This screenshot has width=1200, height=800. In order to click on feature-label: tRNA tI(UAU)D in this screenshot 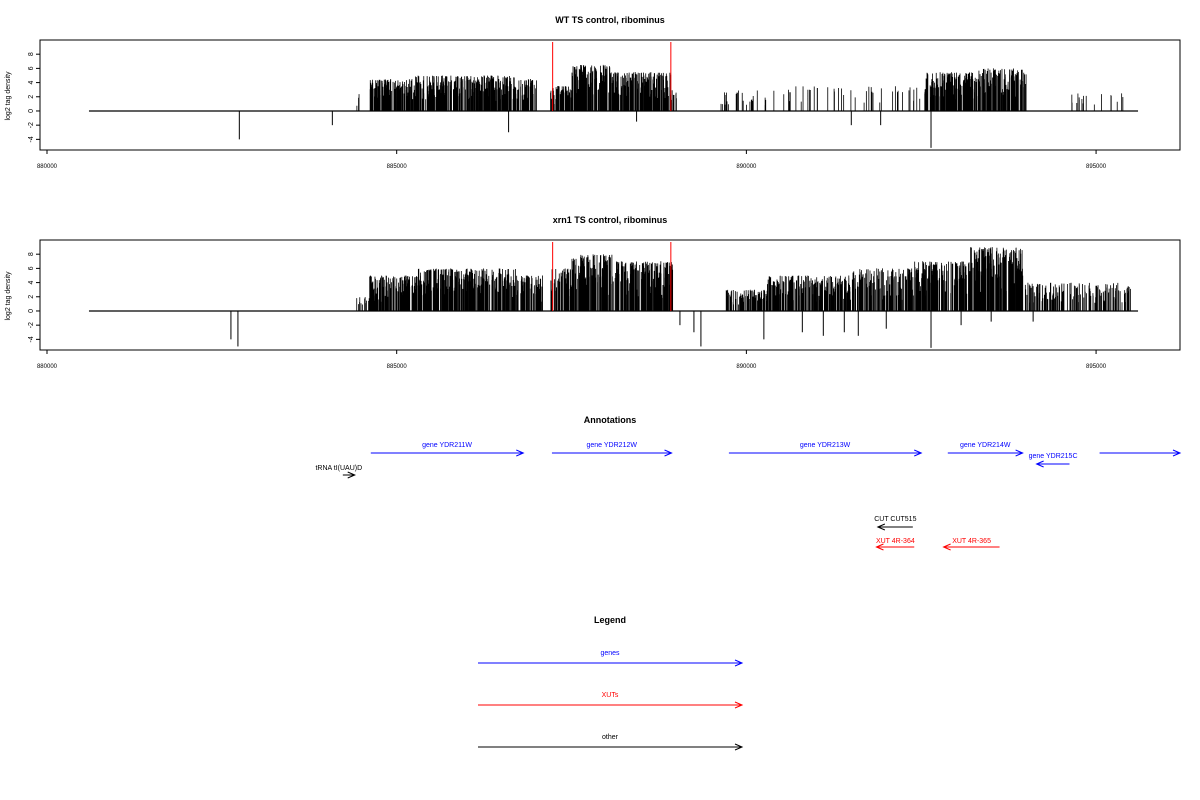, I will do `click(338, 468)`.